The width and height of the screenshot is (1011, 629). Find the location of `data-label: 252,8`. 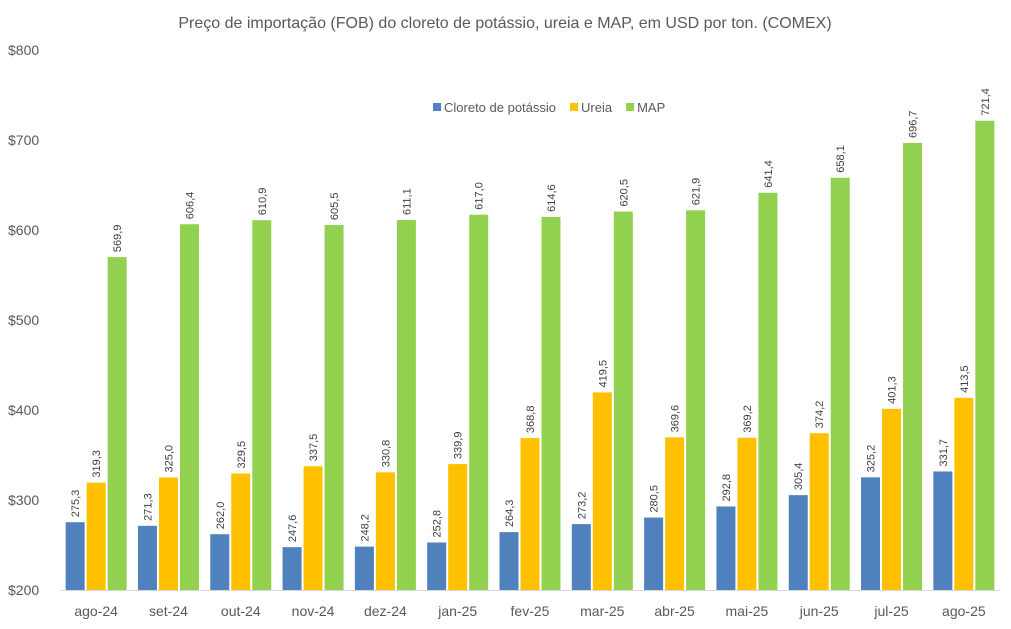

data-label: 252,8 is located at coordinates (438, 524).